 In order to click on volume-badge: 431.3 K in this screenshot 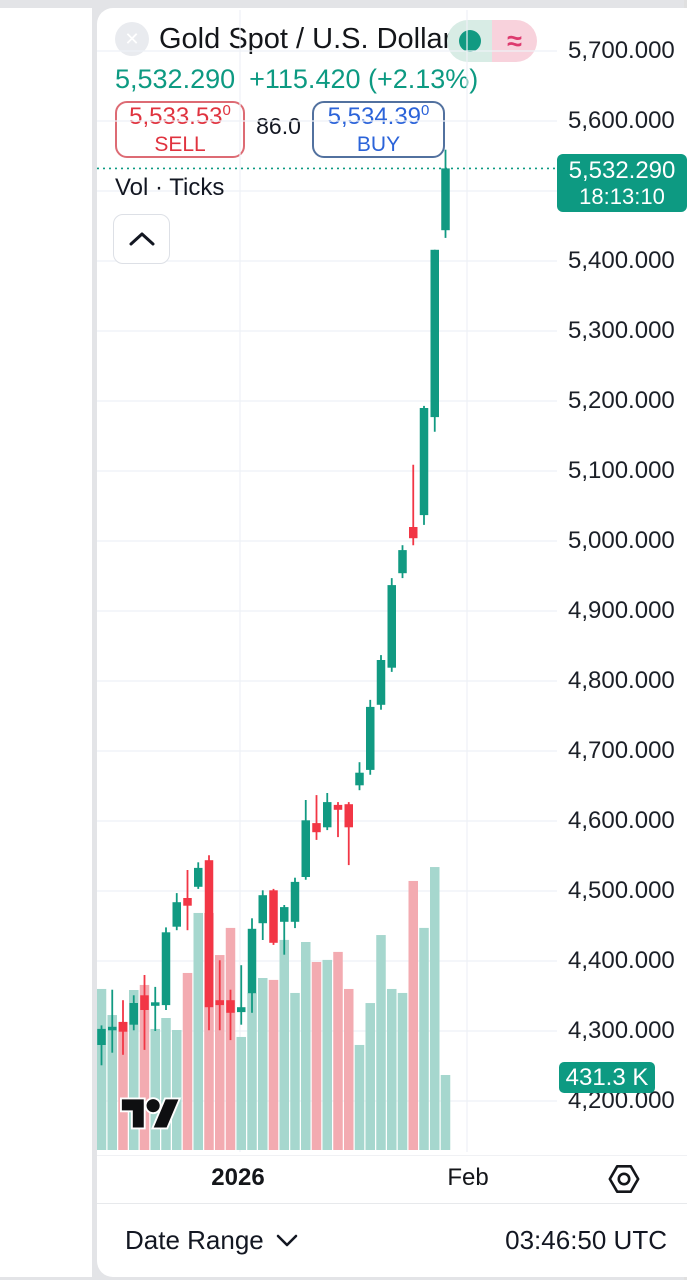, I will do `click(607, 1077)`.